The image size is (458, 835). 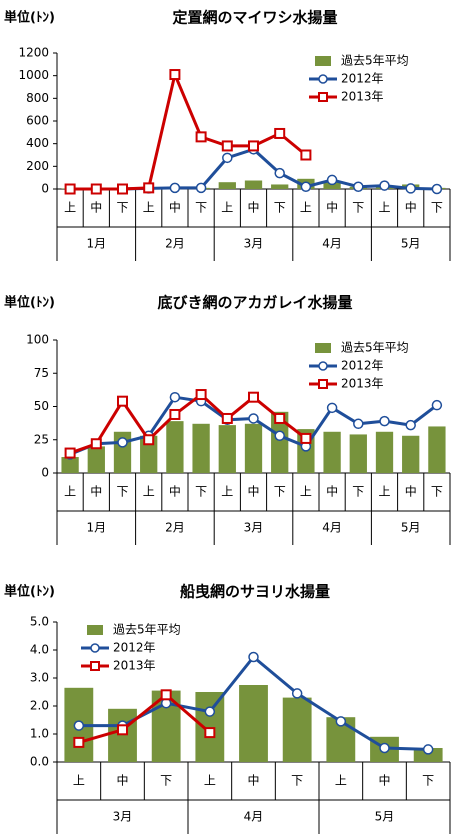 I want to click on y-tick-label: 0.0, so click(x=39, y=762).